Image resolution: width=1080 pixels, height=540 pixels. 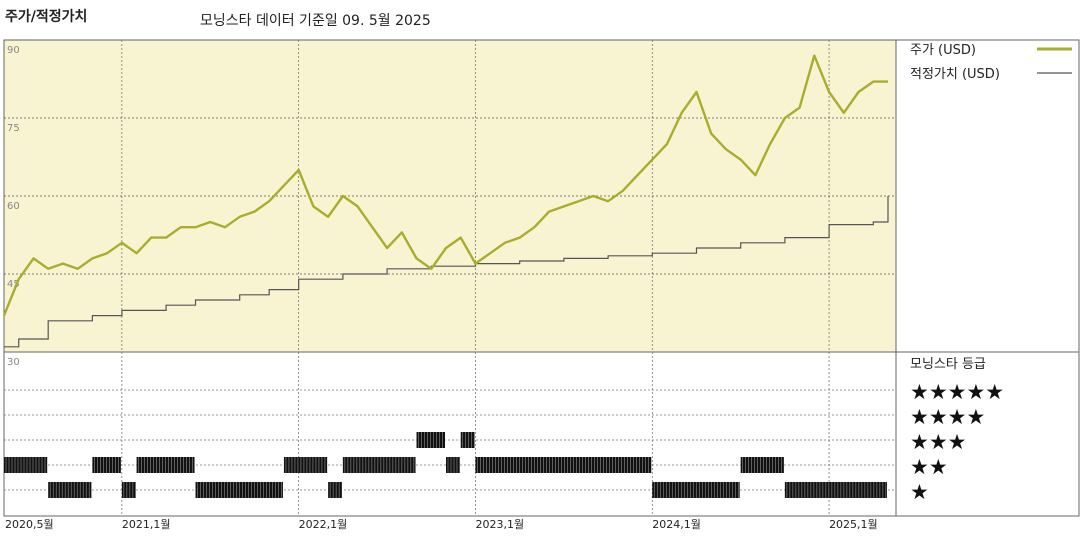 What do you see at coordinates (146, 524) in the screenshot?
I see `x-tick-label: 2021,1월` at bounding box center [146, 524].